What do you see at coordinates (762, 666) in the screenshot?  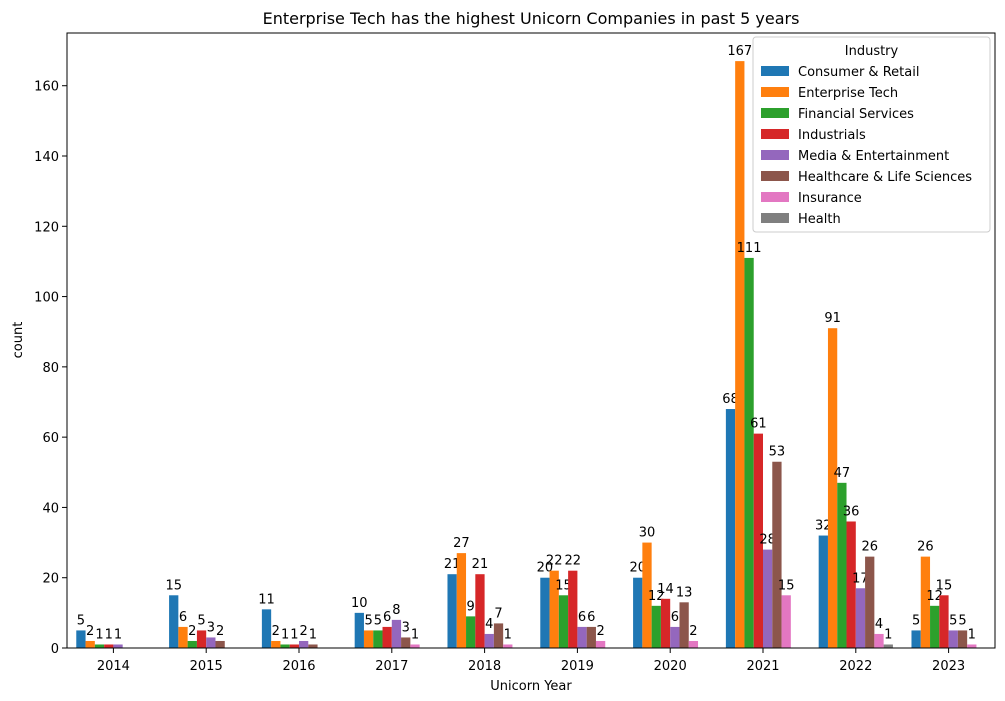 I see `x-tick-label: 2021` at bounding box center [762, 666].